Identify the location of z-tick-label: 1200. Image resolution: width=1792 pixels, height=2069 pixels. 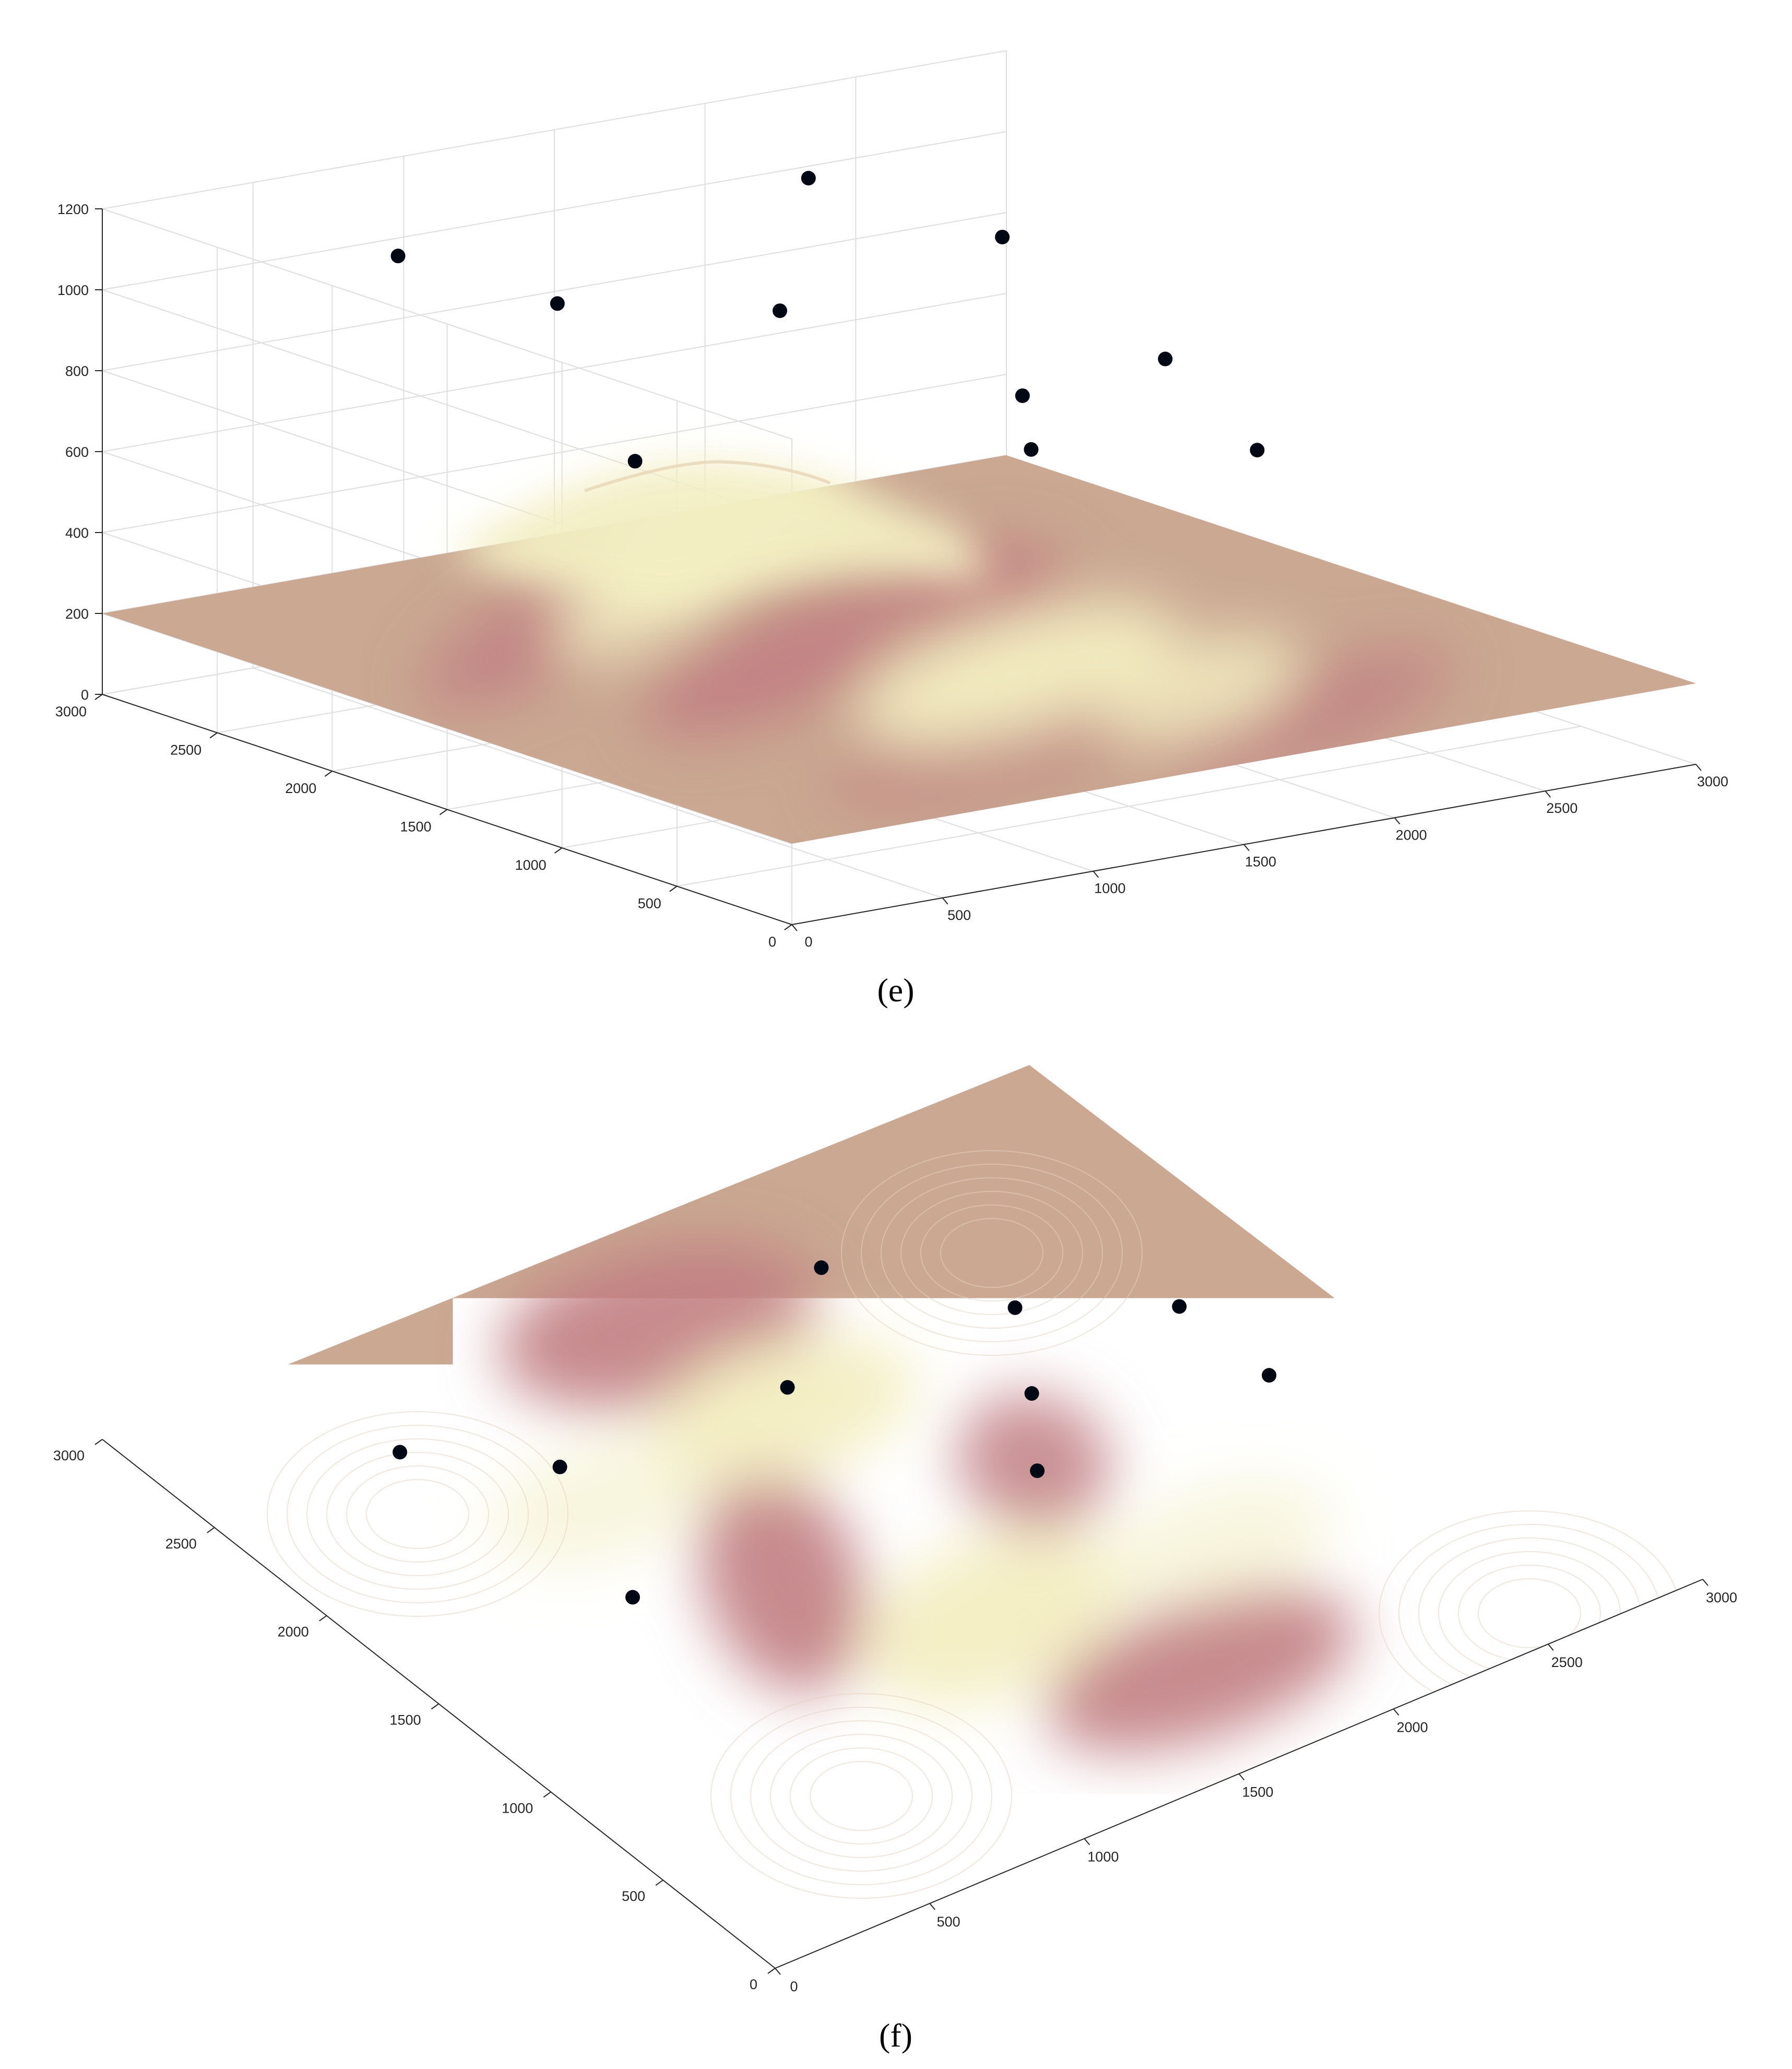
(73, 209).